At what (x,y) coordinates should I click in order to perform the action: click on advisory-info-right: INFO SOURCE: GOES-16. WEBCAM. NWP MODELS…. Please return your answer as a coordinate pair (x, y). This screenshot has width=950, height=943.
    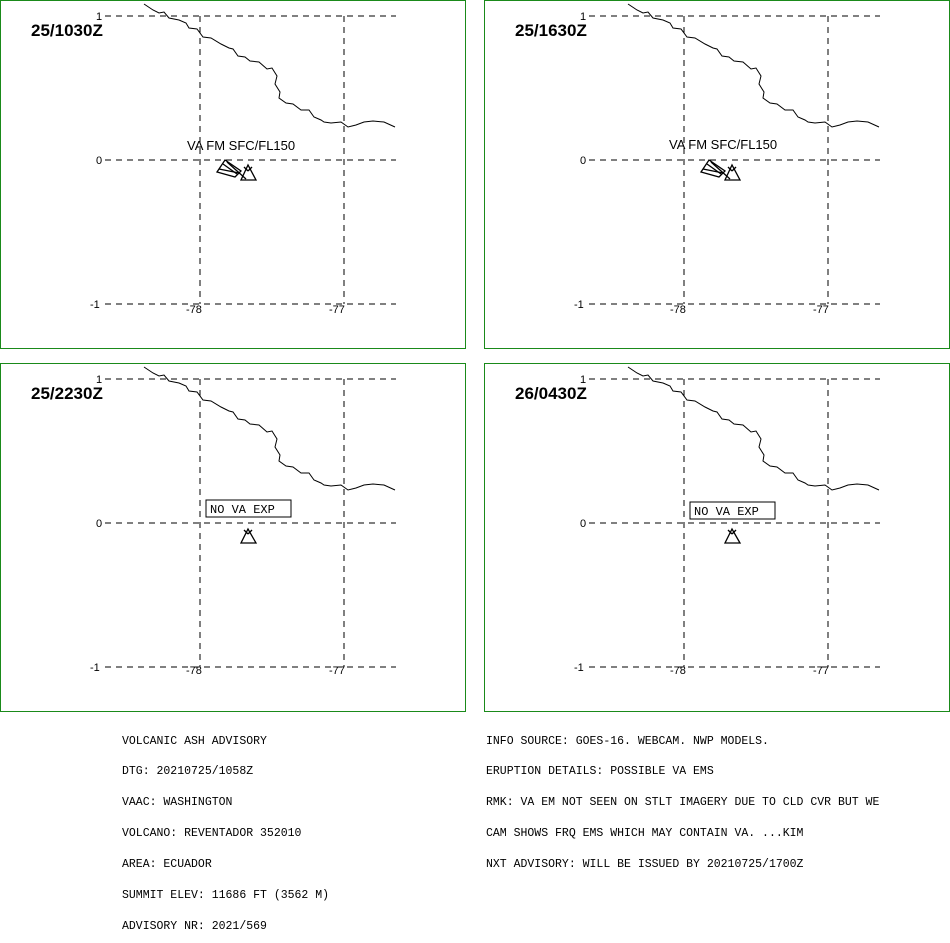
    Looking at the image, I should click on (682, 798).